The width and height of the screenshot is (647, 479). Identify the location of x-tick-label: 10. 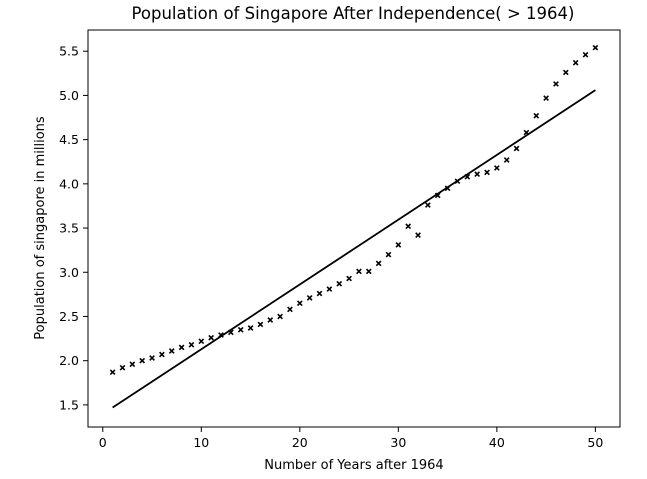
(201, 442).